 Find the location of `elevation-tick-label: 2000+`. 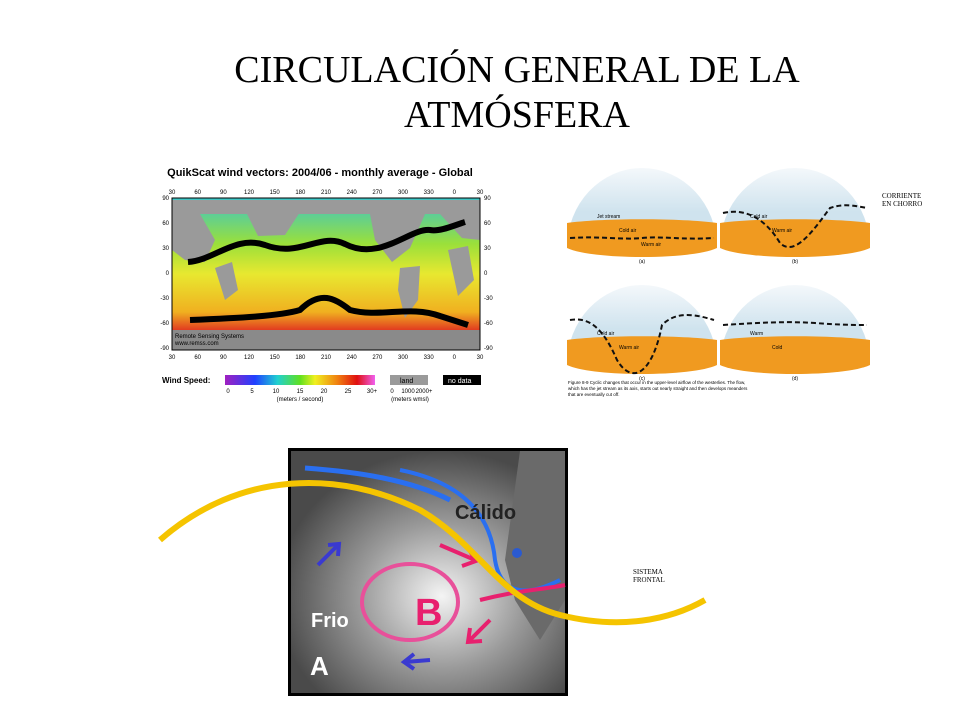

elevation-tick-label: 2000+ is located at coordinates (424, 392).